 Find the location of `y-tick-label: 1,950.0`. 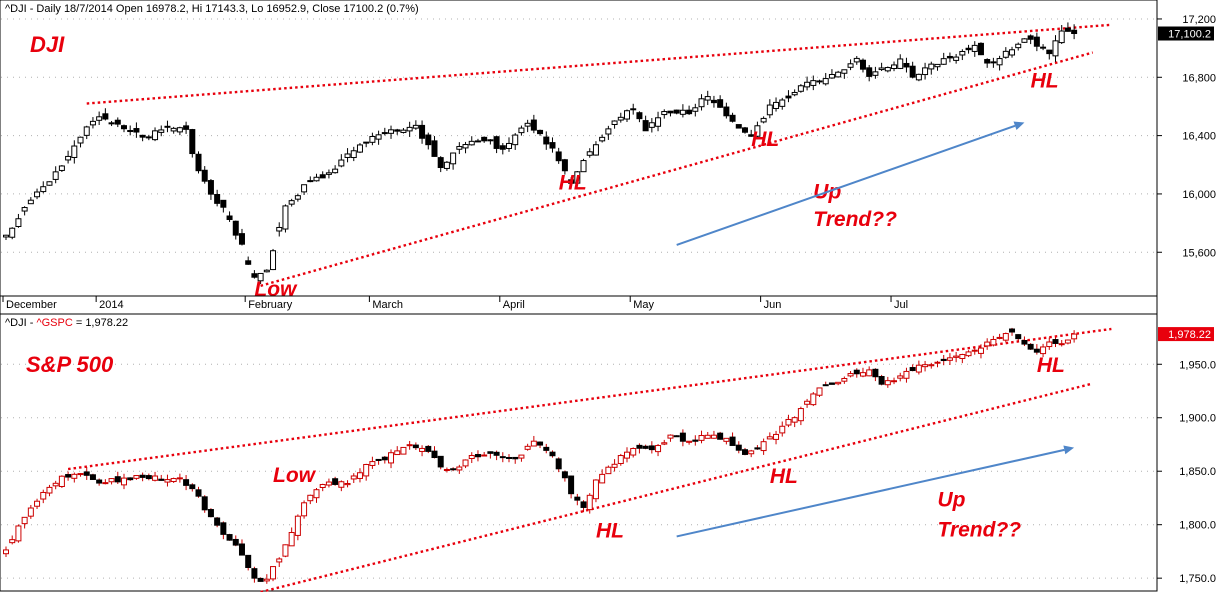

y-tick-label: 1,950.0 is located at coordinates (1197, 365).